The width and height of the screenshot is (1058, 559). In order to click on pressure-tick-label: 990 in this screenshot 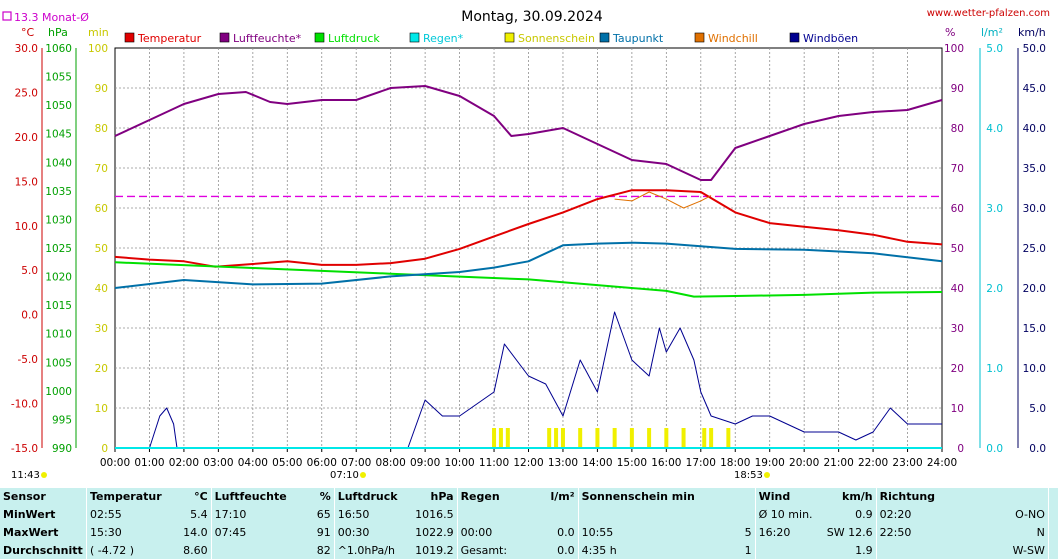, I will do `click(62, 449)`.